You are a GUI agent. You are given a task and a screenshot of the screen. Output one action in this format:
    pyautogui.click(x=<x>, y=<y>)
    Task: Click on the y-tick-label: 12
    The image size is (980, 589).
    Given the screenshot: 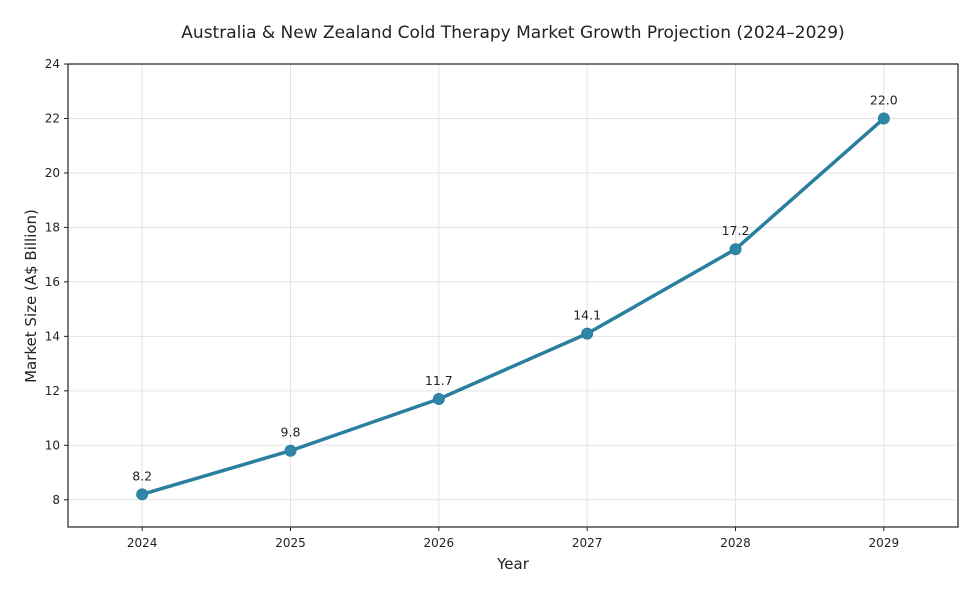 What is the action you would take?
    pyautogui.click(x=52, y=391)
    